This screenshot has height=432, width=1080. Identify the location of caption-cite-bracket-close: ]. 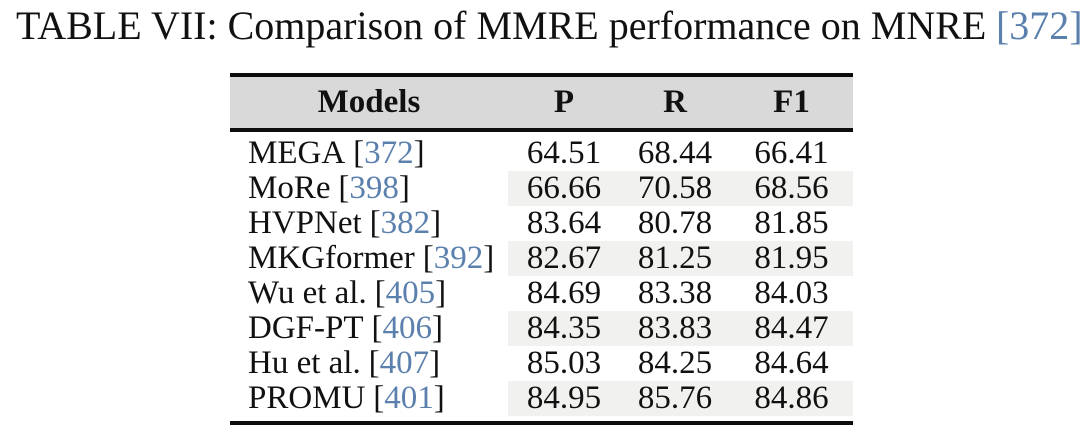
(1074, 25).